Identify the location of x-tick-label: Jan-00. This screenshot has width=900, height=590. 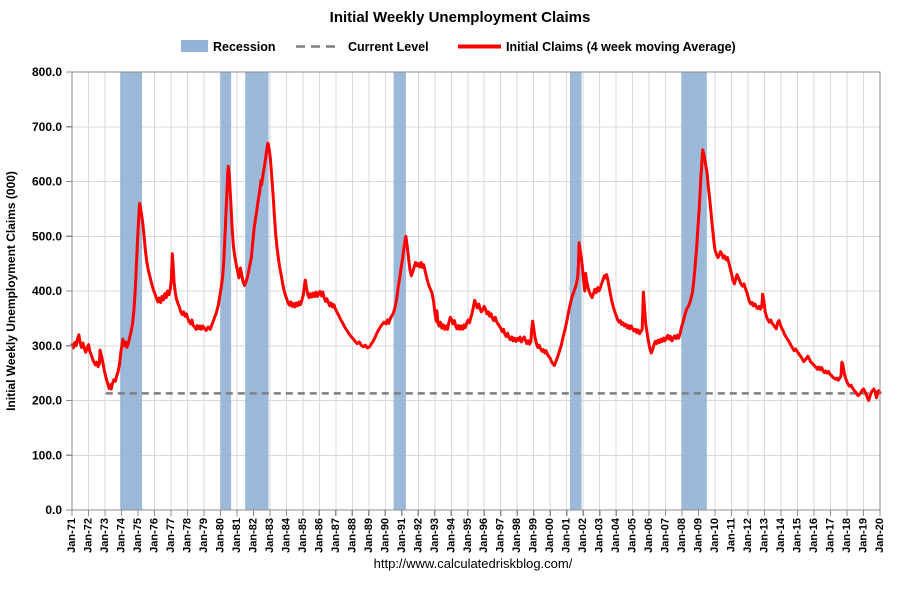
(550, 535).